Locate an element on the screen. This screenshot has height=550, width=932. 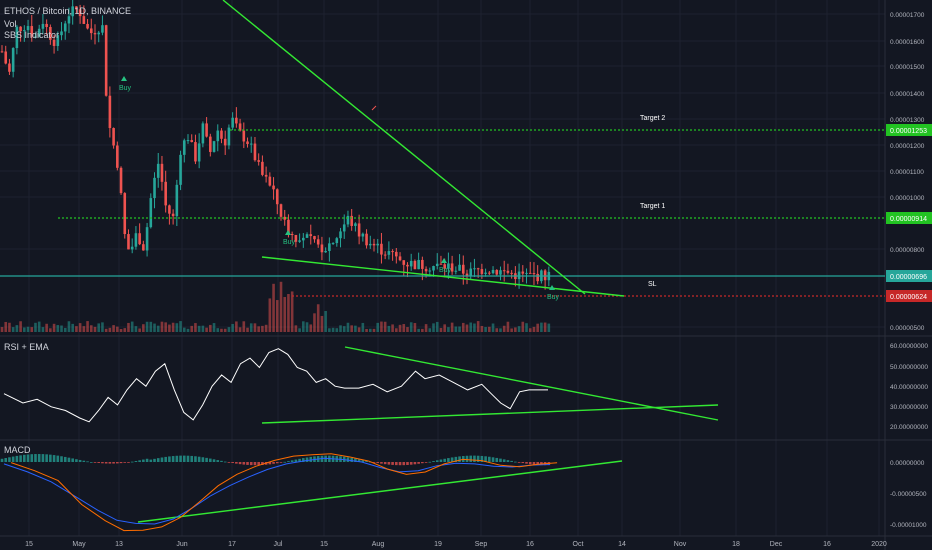
volume-bars is located at coordinates (275, 306).